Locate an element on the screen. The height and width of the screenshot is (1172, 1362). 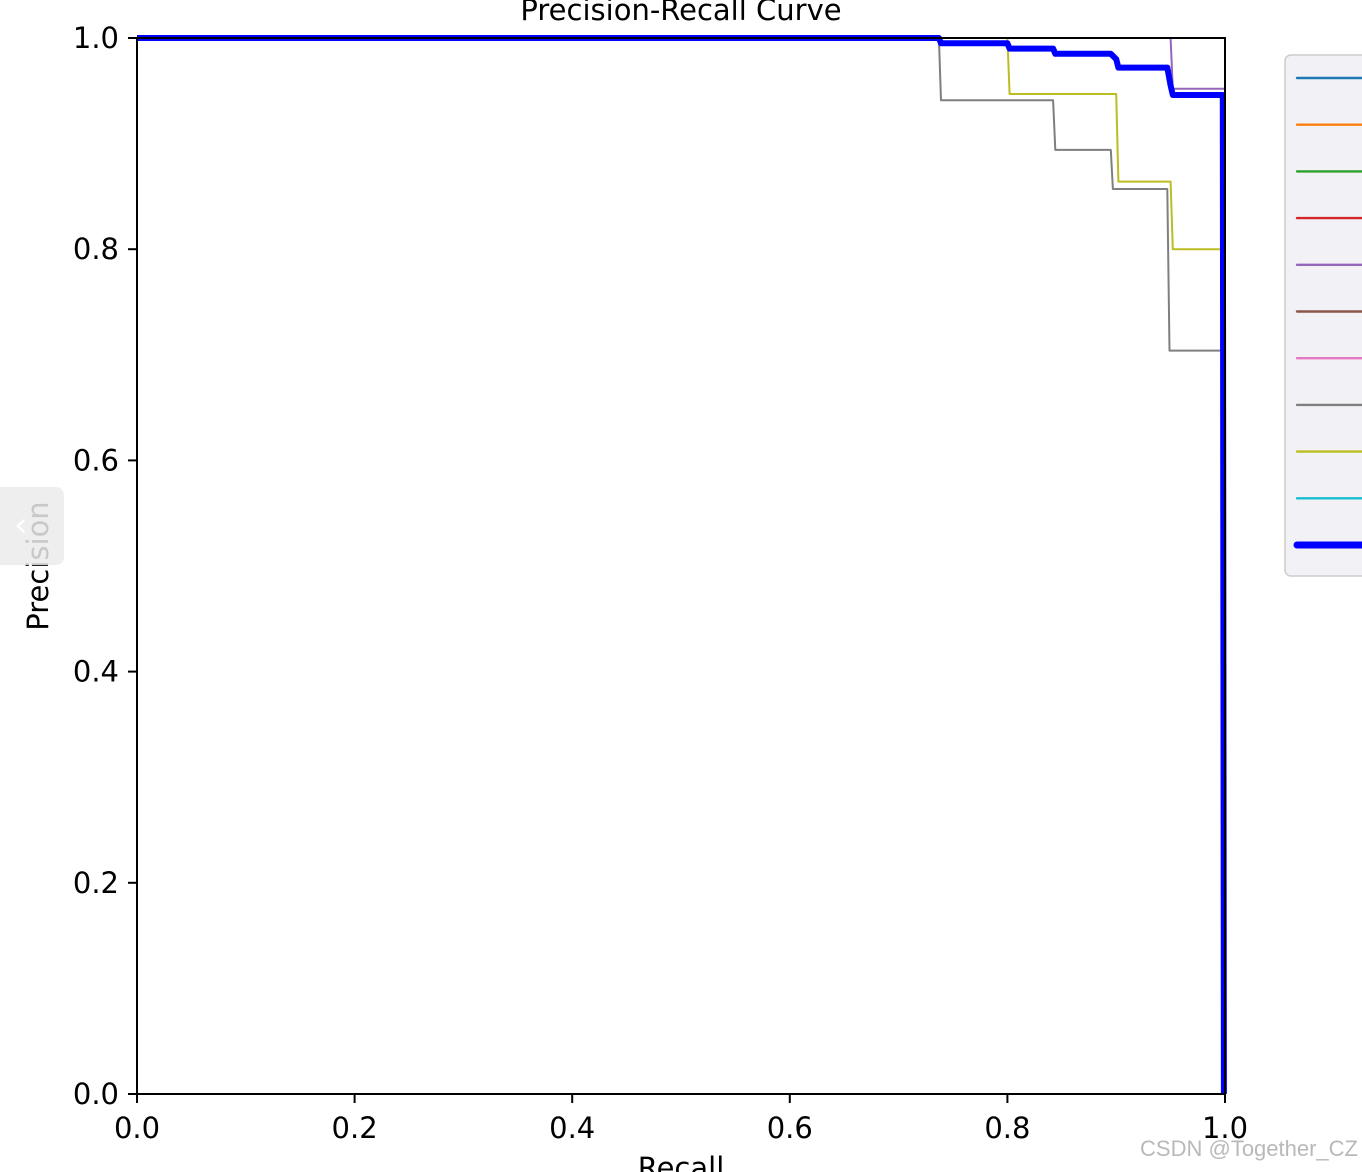
y-tick-label: 0.0 is located at coordinates (96, 1094).